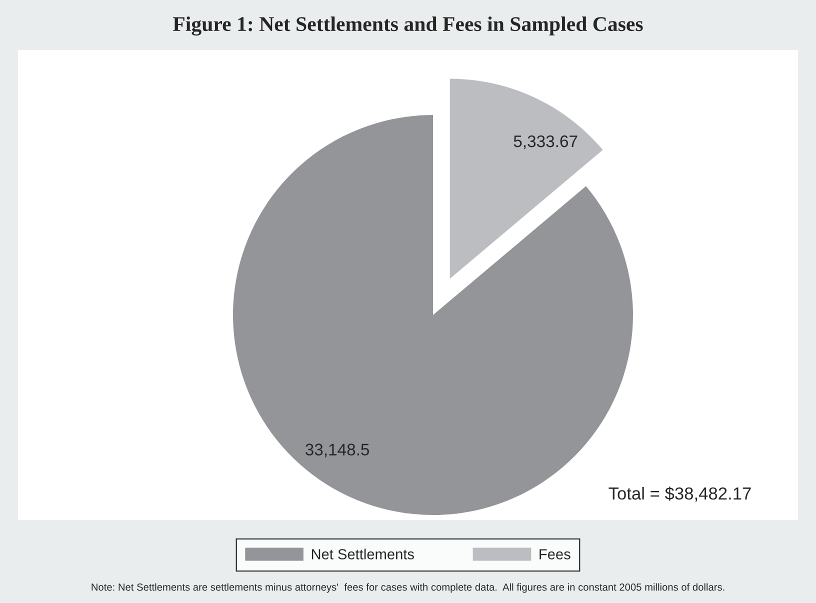 This screenshot has width=816, height=603. I want to click on text: Total = $38,482.17, so click(679, 494).